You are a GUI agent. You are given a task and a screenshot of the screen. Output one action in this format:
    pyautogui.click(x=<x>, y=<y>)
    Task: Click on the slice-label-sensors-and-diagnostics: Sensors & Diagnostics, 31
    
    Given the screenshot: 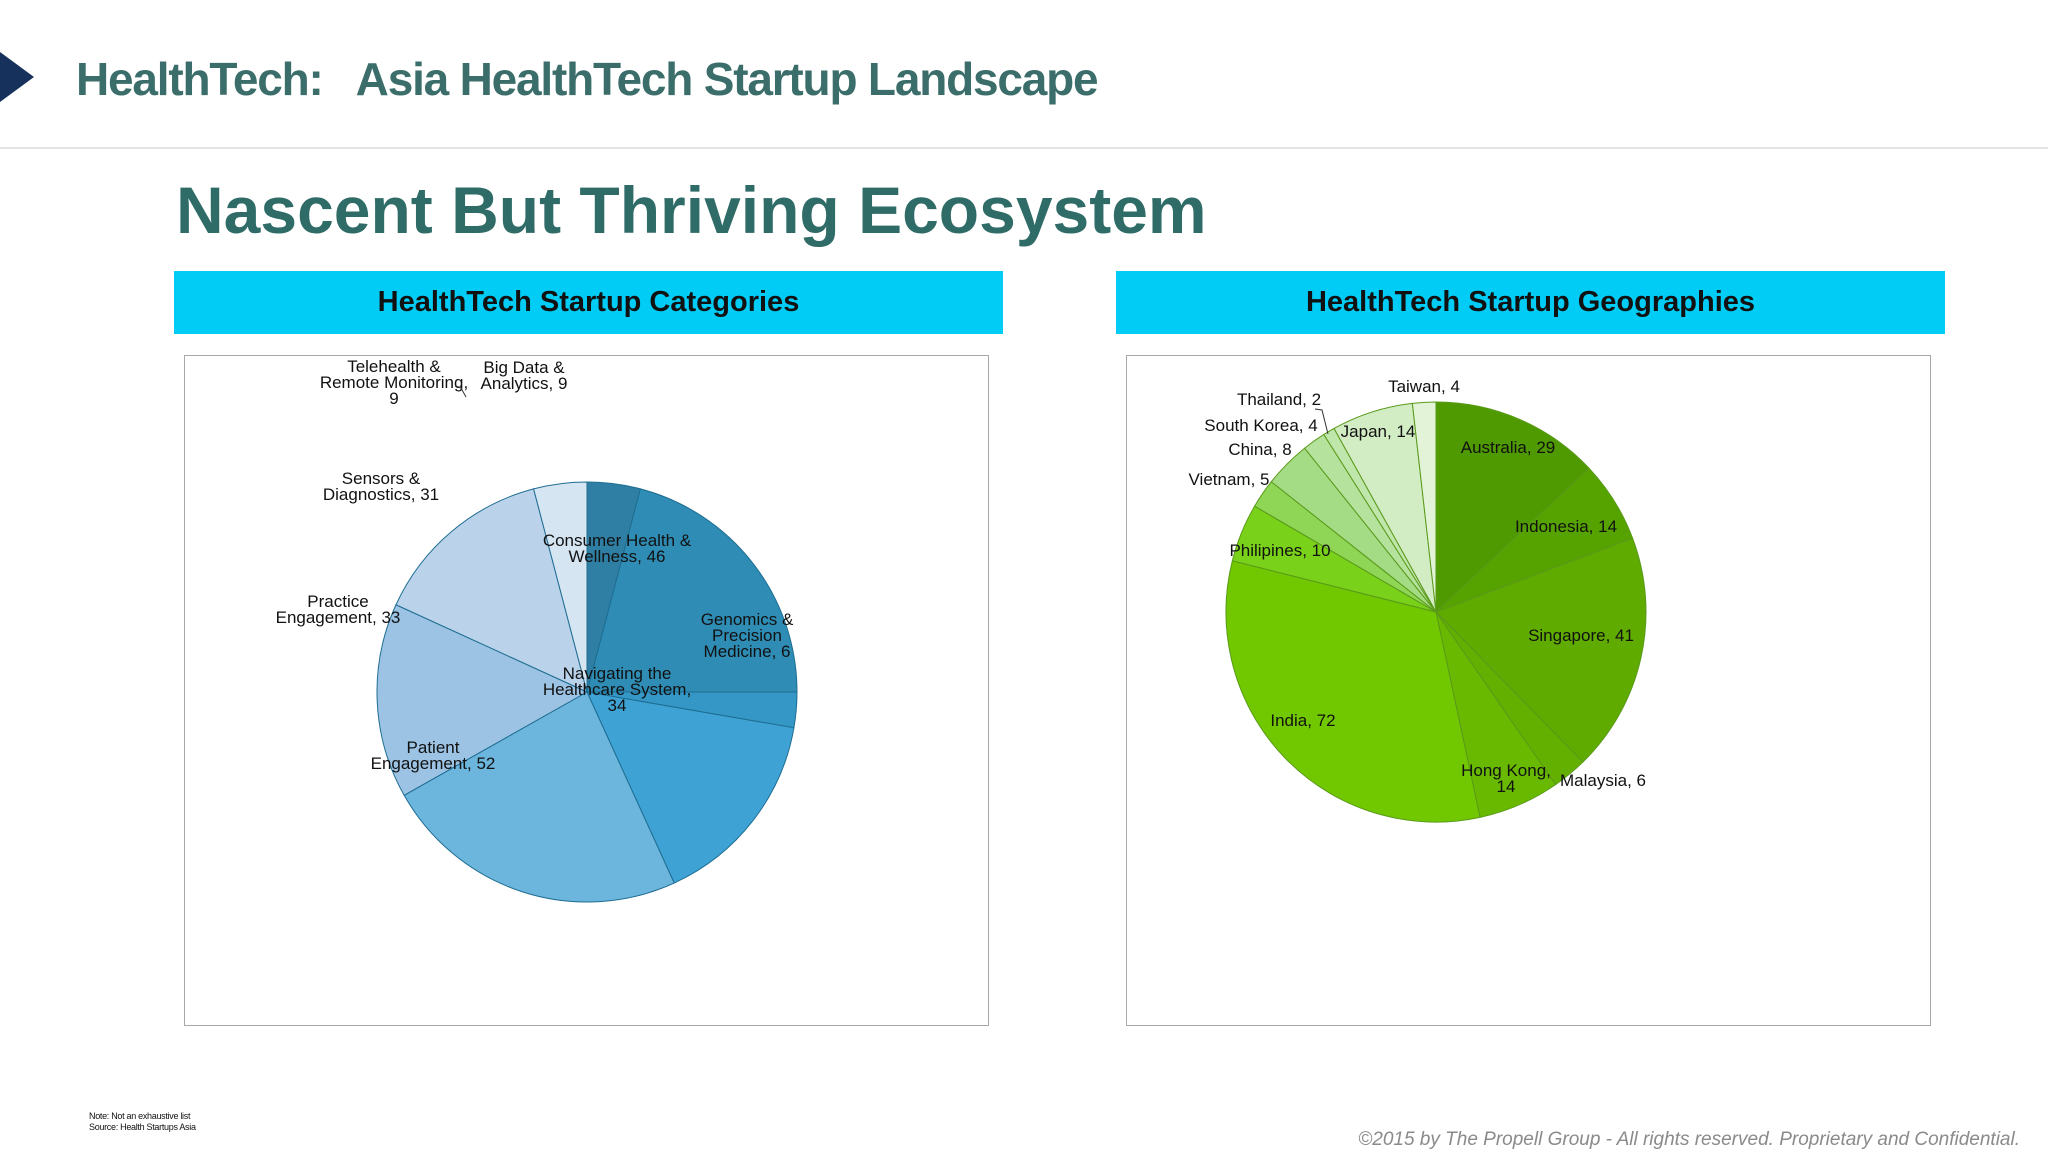 What is the action you would take?
    pyautogui.click(x=381, y=486)
    